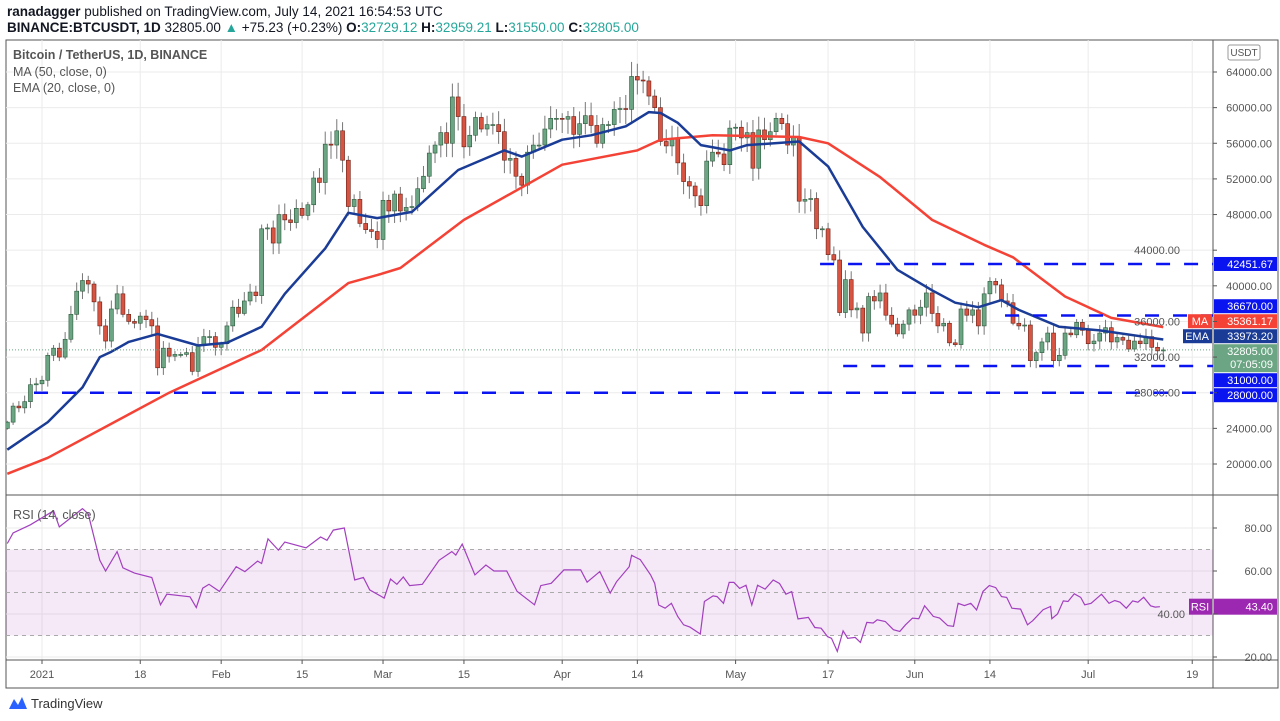 This screenshot has width=1280, height=721. Describe the element at coordinates (383, 675) in the screenshot. I see `time-axis-label: Mar` at that location.